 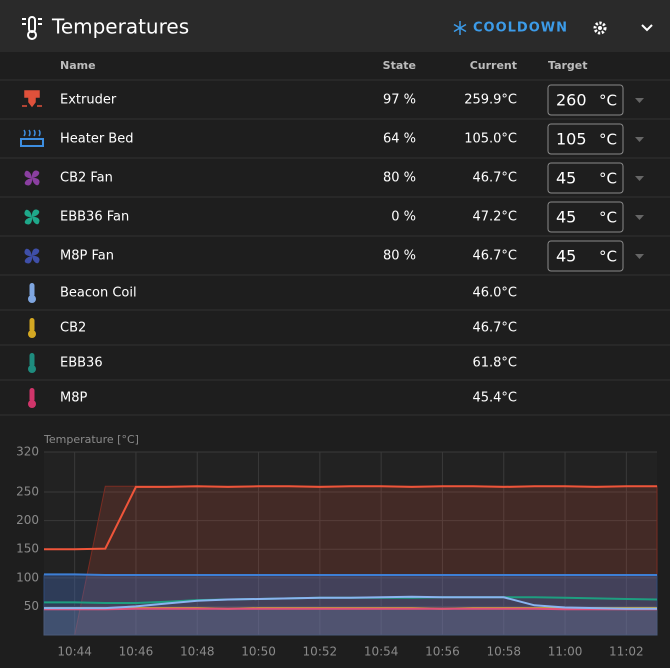 I want to click on sensor-name: CB2 Fan, so click(x=86, y=178).